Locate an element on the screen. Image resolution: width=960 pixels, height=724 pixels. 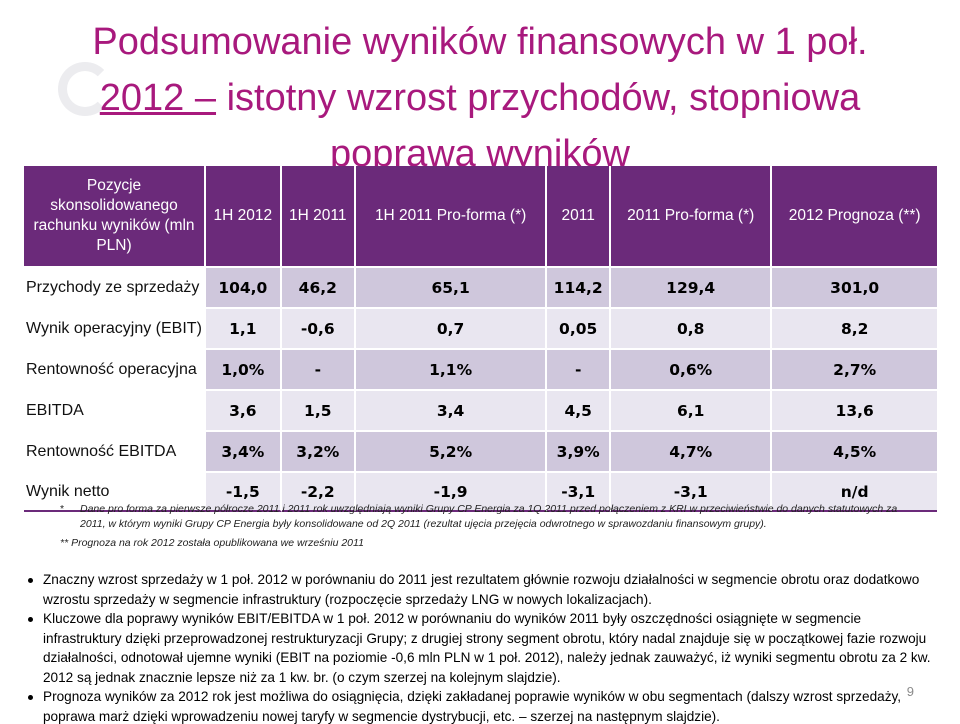
table-cell: 0,7 is located at coordinates (451, 327).